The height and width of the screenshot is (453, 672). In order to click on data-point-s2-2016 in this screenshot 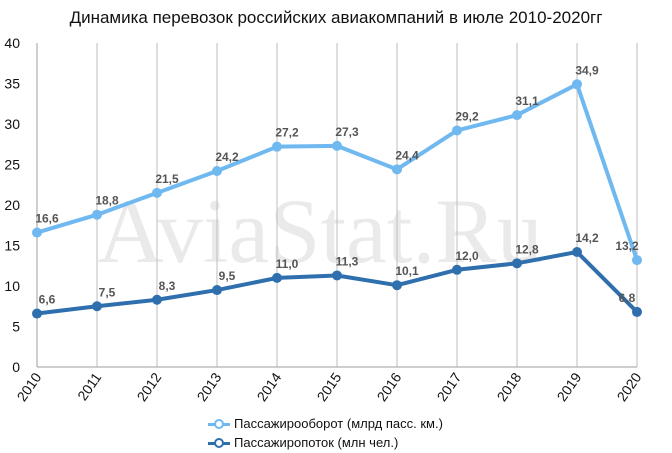, I will do `click(397, 285)`.